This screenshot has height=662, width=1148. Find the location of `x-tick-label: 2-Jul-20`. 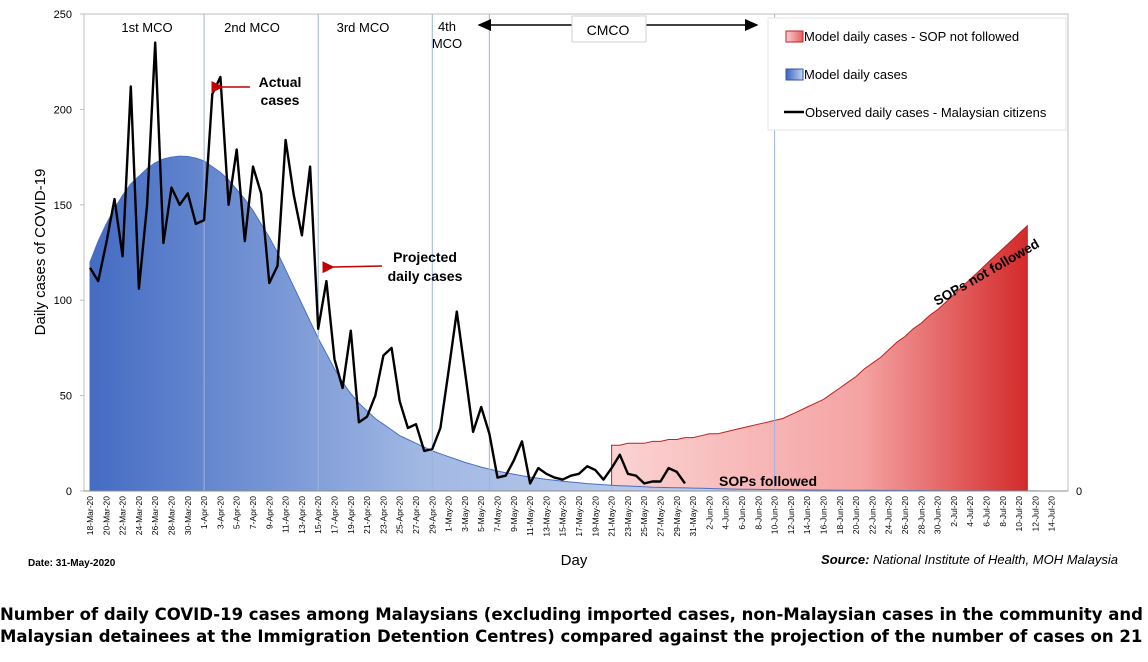

x-tick-label: 2-Jul-20 is located at coordinates (954, 511).